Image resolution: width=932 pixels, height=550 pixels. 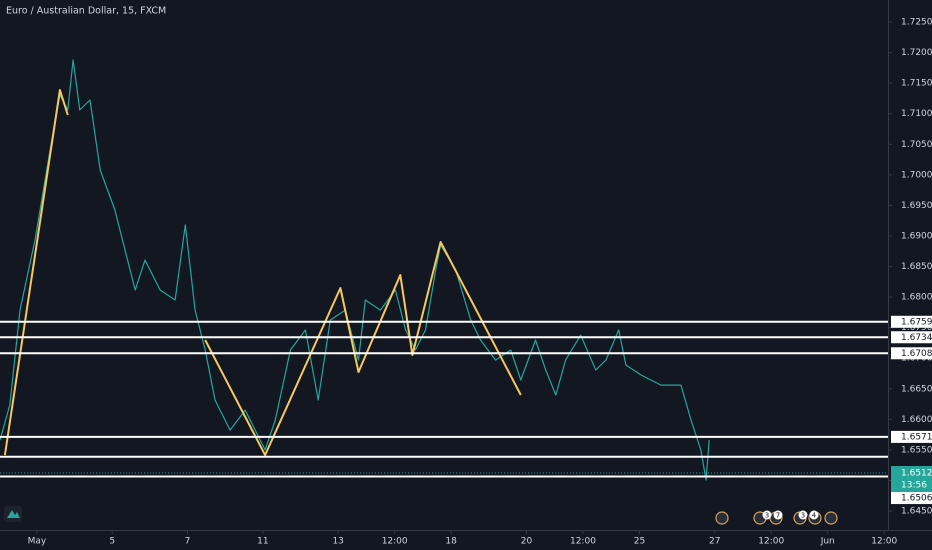 What do you see at coordinates (916, 328) in the screenshot?
I see `y-tick-label: 1.67500` at bounding box center [916, 328].